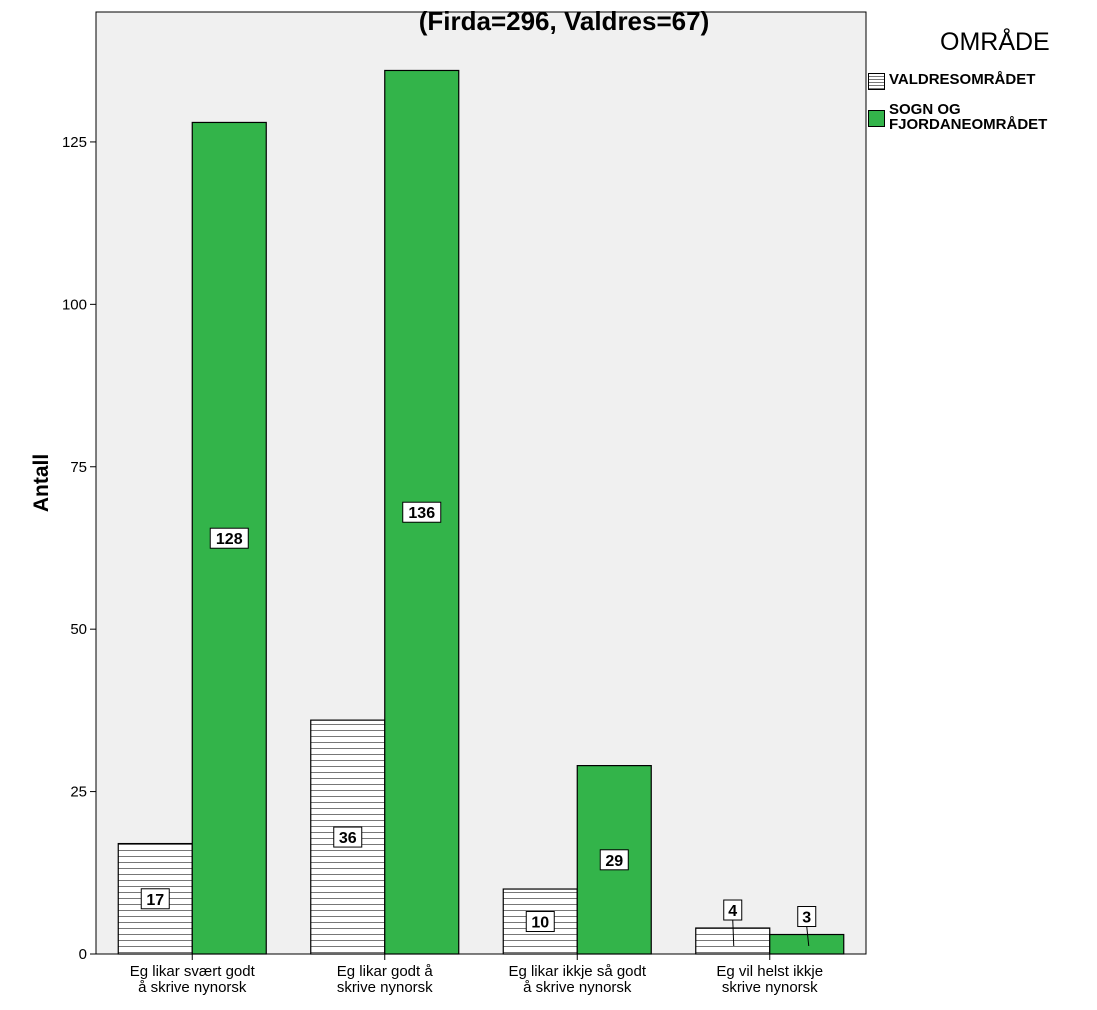 The height and width of the screenshot is (1010, 1097). Describe the element at coordinates (193, 971) in the screenshot. I see `x-tick-label: Eg likar svært godt` at that location.